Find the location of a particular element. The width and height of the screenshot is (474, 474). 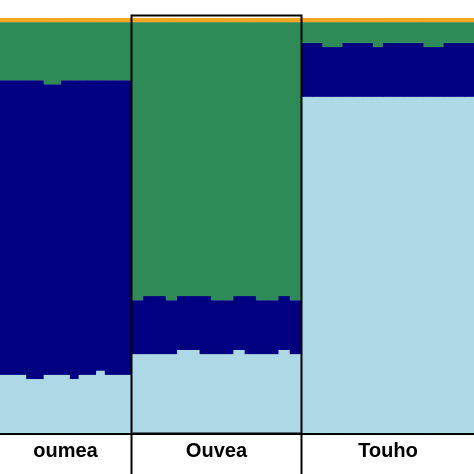

population-label: Touho is located at coordinates (388, 451).